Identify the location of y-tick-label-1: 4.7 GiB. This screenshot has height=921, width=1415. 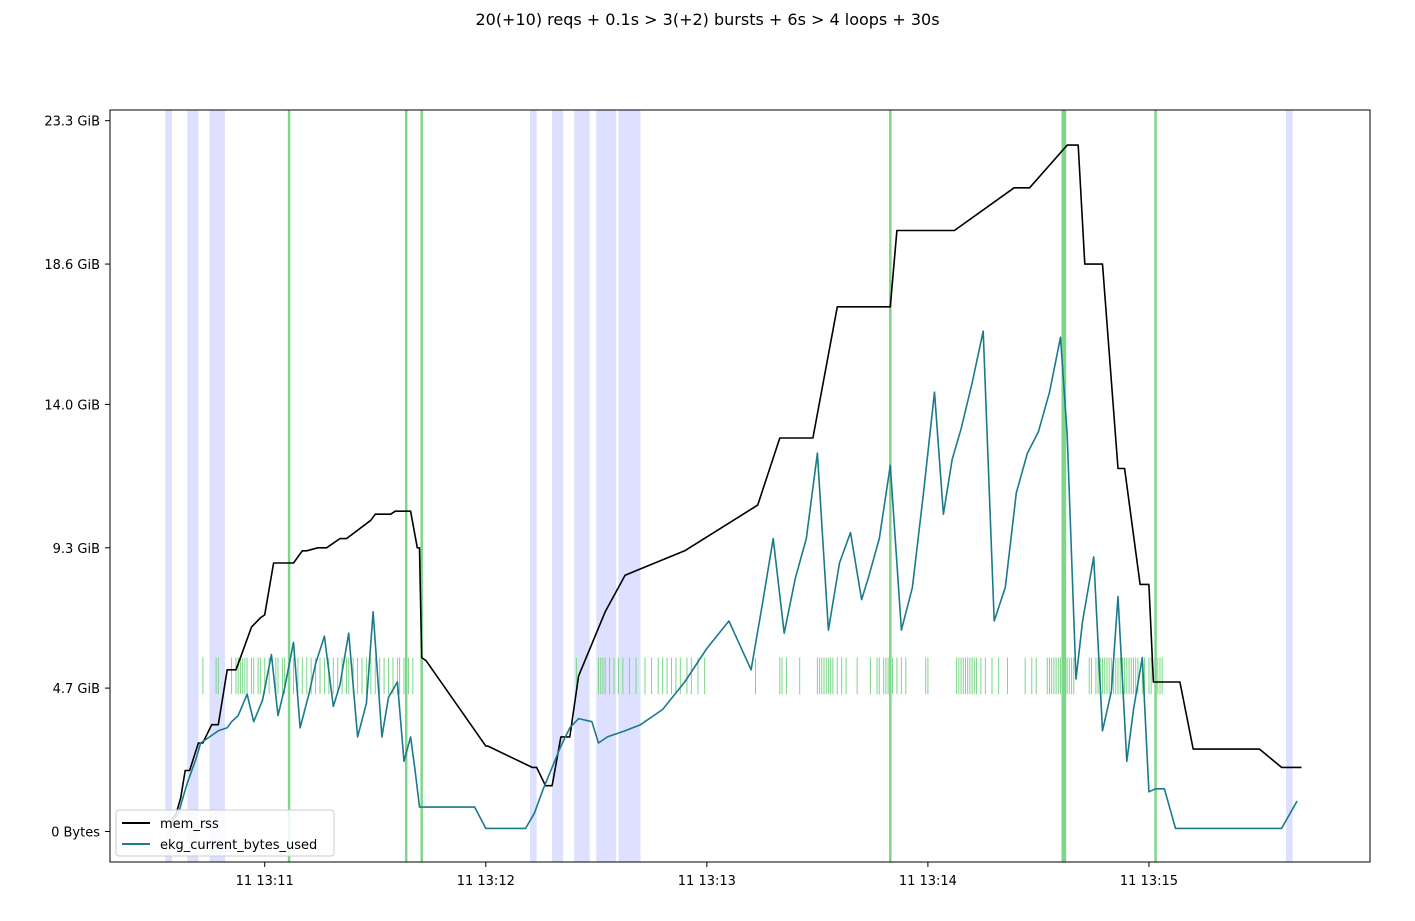
(76, 689).